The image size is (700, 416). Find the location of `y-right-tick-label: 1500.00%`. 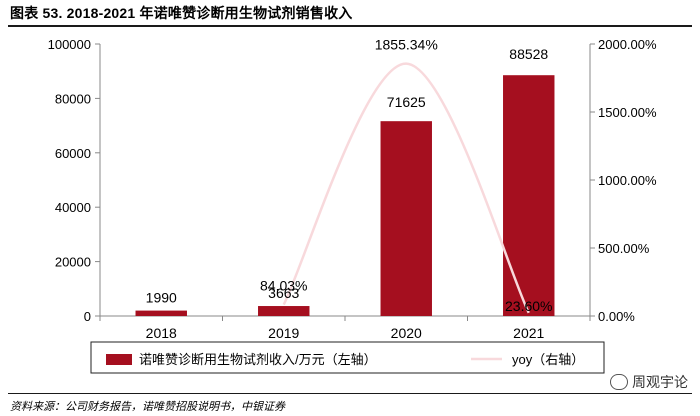

y-right-tick-label: 1500.00% is located at coordinates (627, 112).